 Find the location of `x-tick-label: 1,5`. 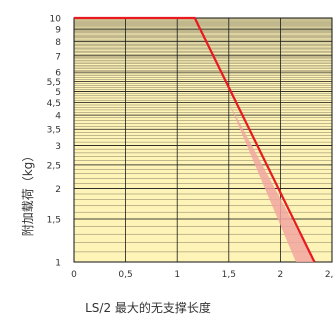

x-tick-label: 1,5 is located at coordinates (229, 275).